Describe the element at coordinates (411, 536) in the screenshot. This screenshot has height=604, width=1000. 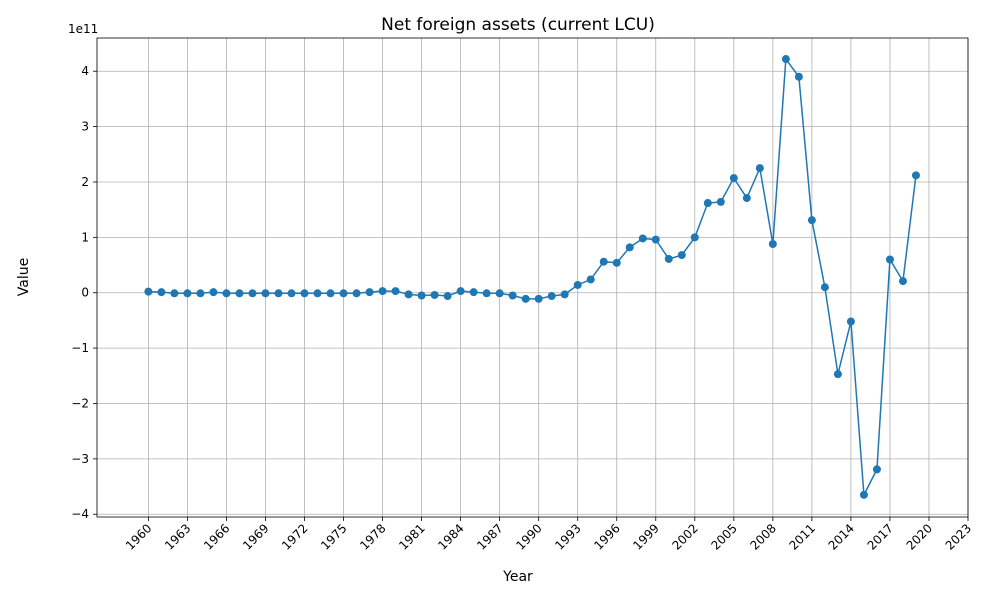
I see `x-tick-label: 1981` at that location.